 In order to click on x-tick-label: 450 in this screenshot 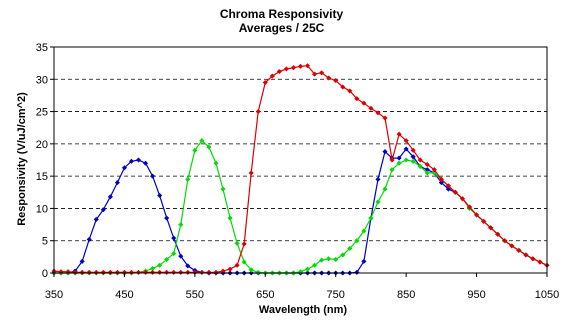, I will do `click(124, 295)`.